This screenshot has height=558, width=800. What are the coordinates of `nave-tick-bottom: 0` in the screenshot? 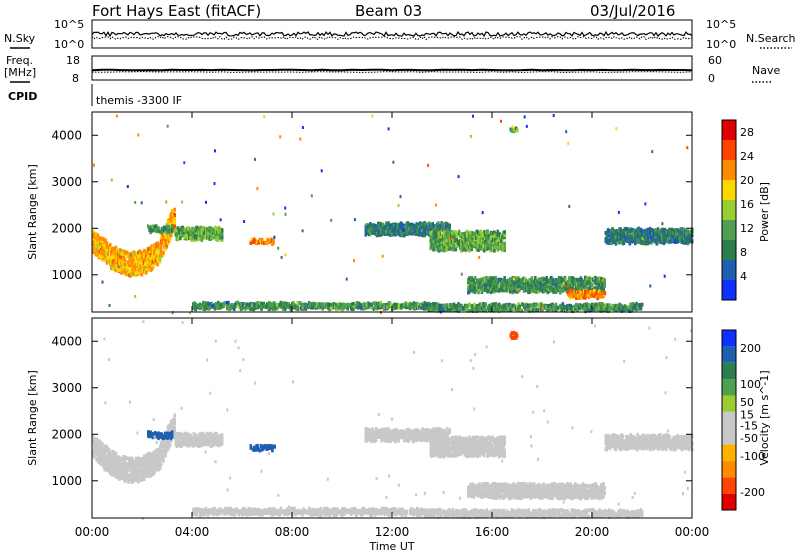 It's located at (711, 78).